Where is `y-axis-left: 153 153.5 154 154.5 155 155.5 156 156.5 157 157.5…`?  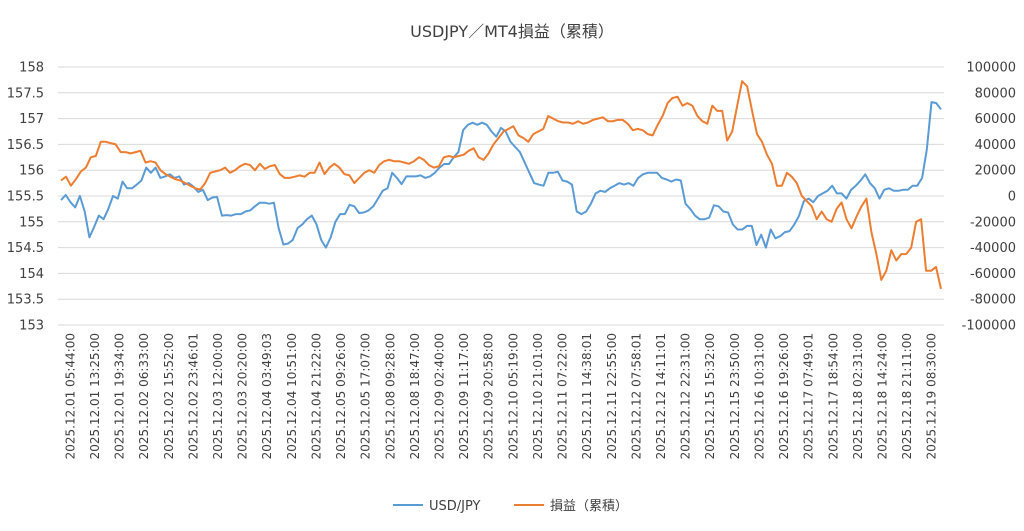
y-axis-left: 153 153.5 154 154.5 155 155.5 156 156.5 157 157.5… is located at coordinates (25, 197).